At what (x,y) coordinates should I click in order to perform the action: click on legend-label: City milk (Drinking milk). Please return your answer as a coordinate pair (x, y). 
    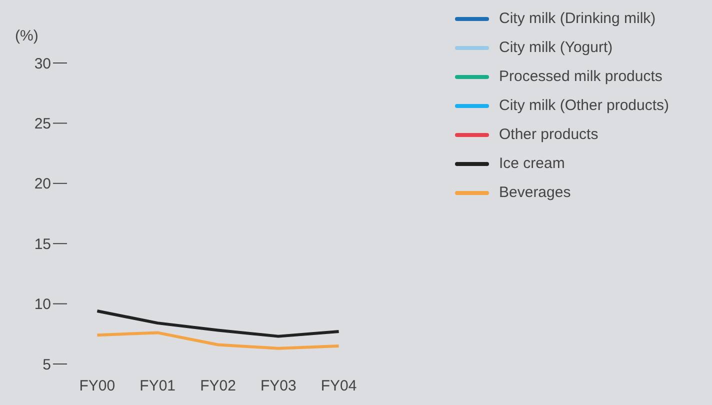
    Looking at the image, I should click on (577, 19).